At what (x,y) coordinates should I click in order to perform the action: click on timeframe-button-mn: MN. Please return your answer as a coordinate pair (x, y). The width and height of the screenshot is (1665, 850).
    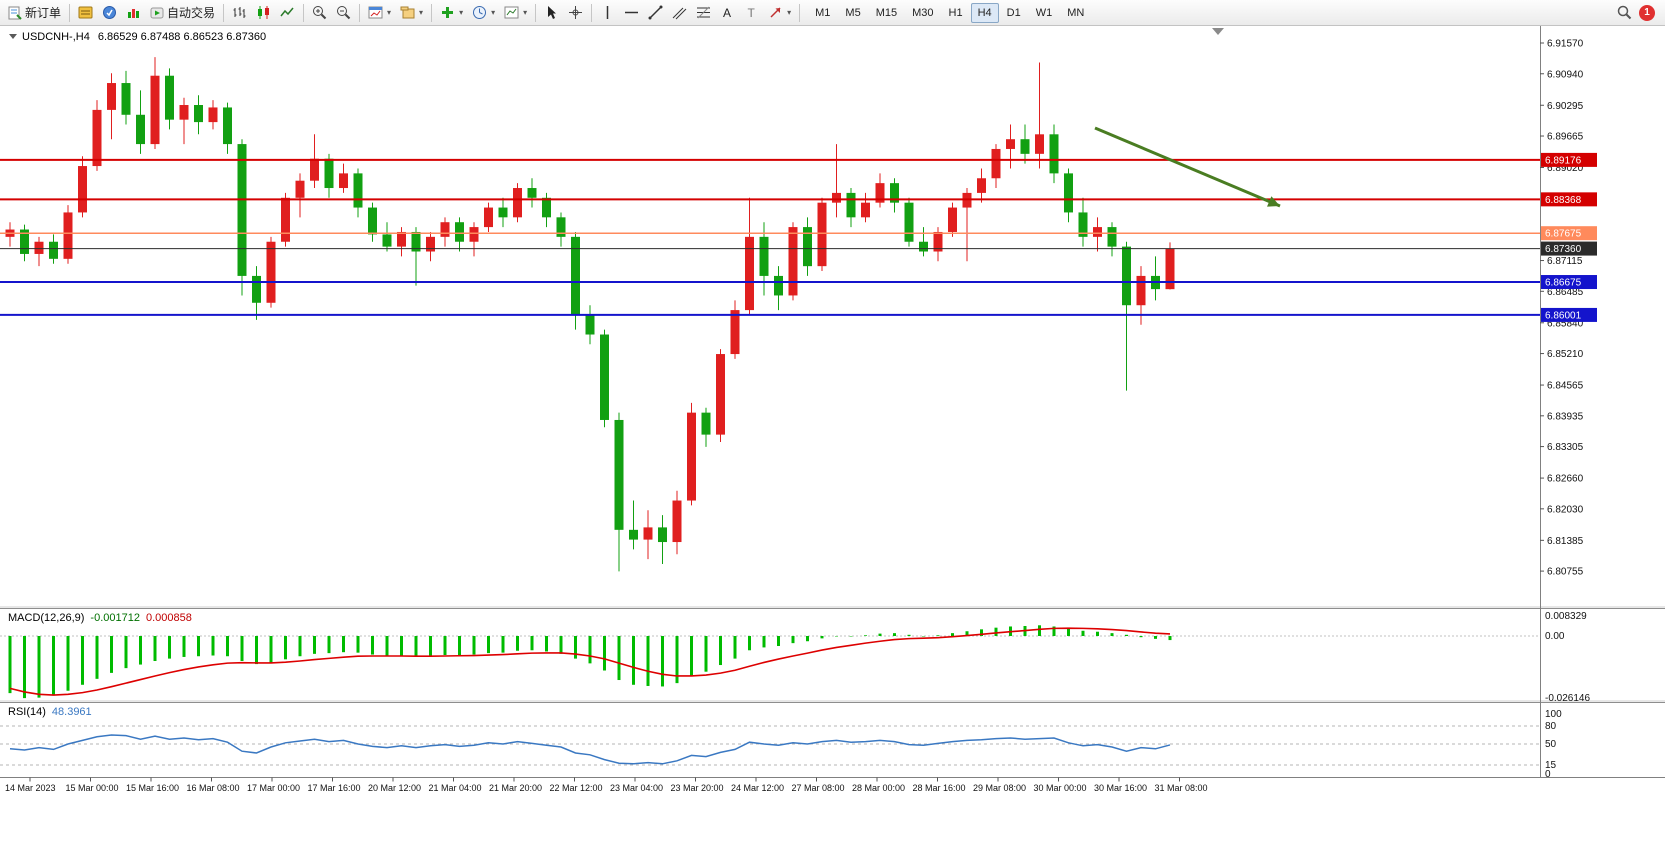
    Looking at the image, I should click on (1075, 13).